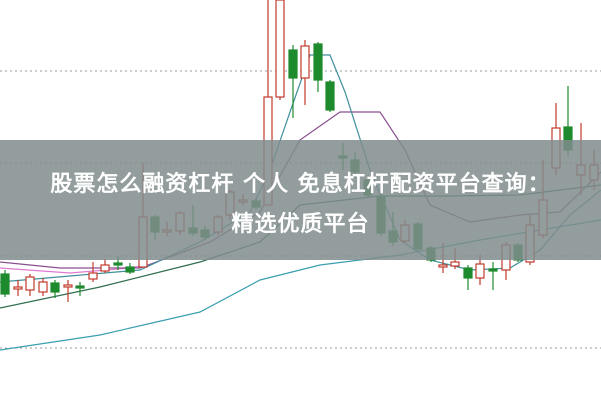 The image size is (601, 400). I want to click on article-title-line2: 精选优质平台, so click(300, 224).